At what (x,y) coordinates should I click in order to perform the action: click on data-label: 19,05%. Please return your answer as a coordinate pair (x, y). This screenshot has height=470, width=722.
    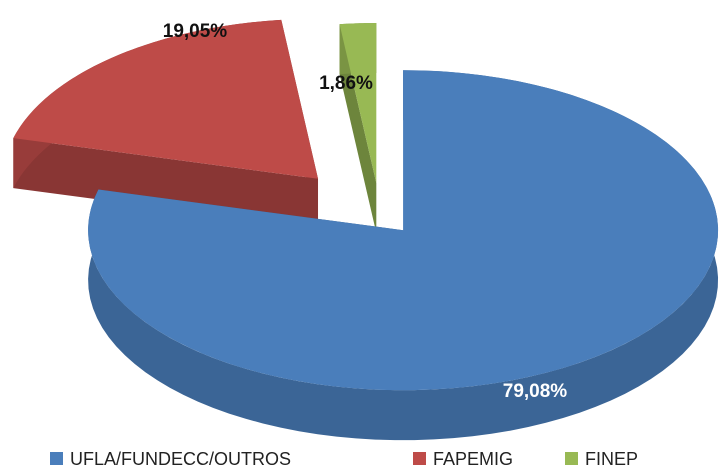
    Looking at the image, I should click on (195, 31).